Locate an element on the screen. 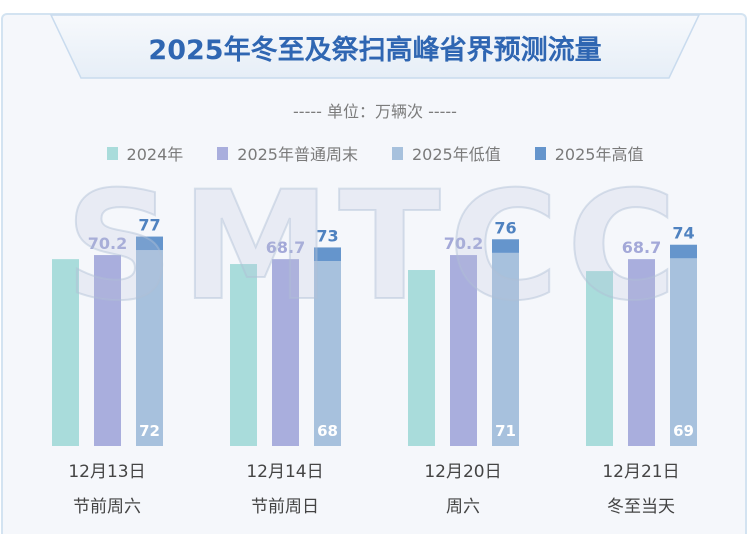  title-banner-shape is located at coordinates (375, 46).